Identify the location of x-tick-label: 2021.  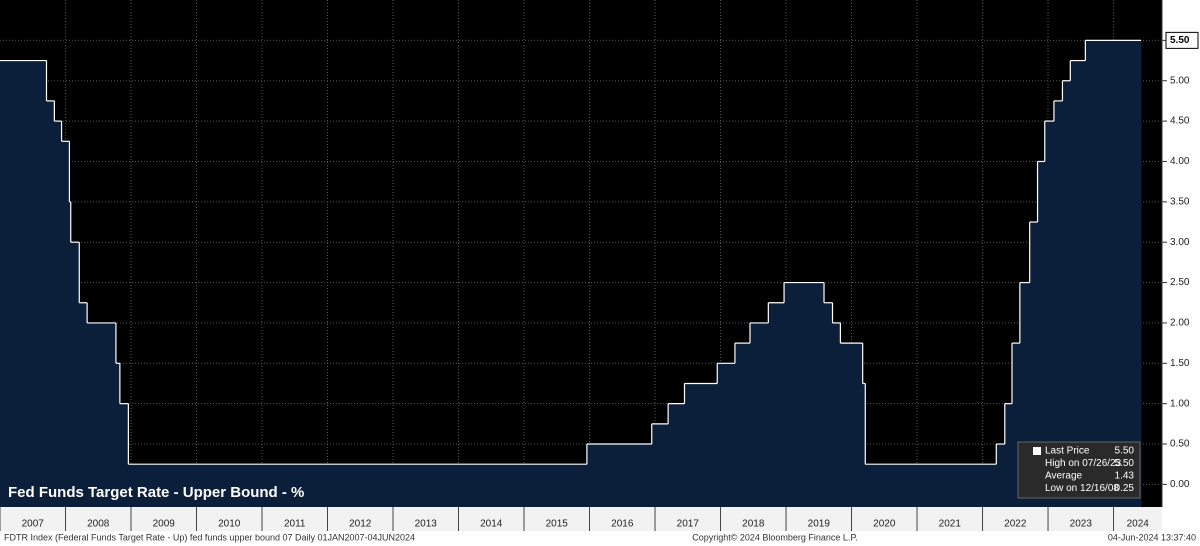
(950, 524).